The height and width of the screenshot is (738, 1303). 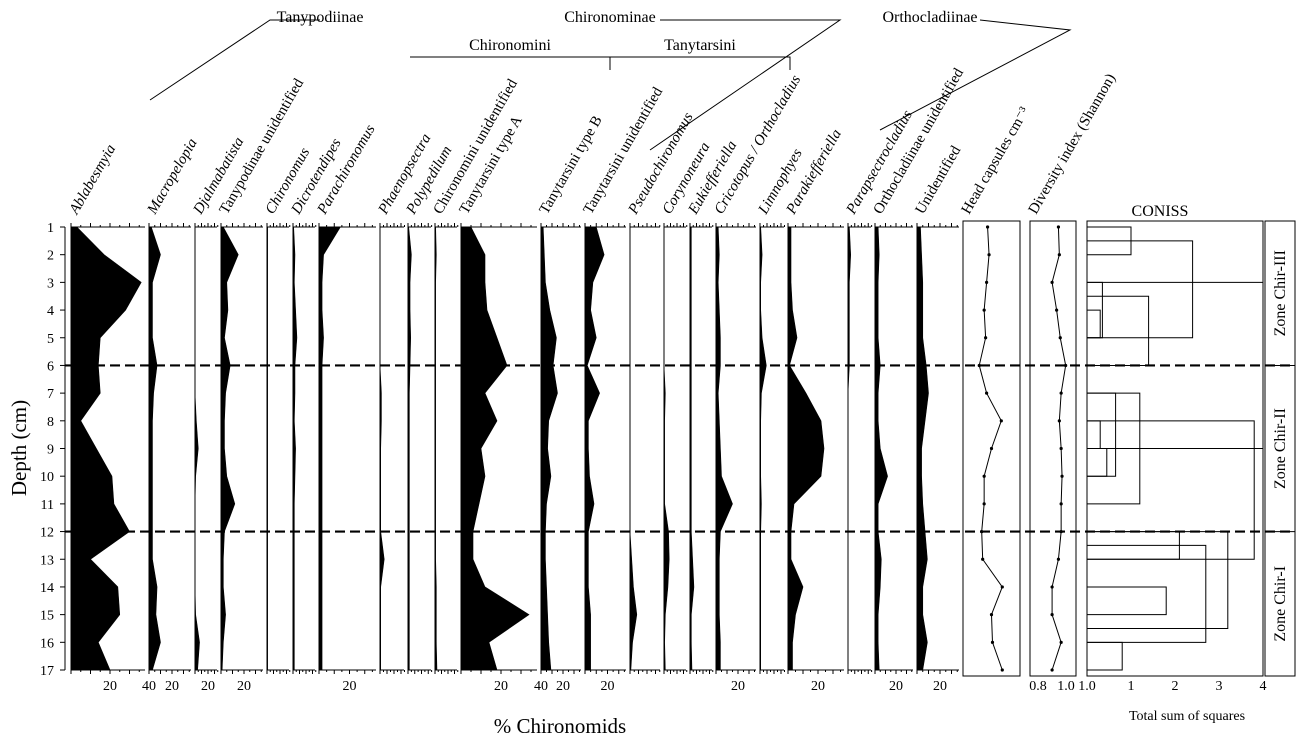 What do you see at coordinates (47, 616) in the screenshot?
I see `depth-tick-label: 15` at bounding box center [47, 616].